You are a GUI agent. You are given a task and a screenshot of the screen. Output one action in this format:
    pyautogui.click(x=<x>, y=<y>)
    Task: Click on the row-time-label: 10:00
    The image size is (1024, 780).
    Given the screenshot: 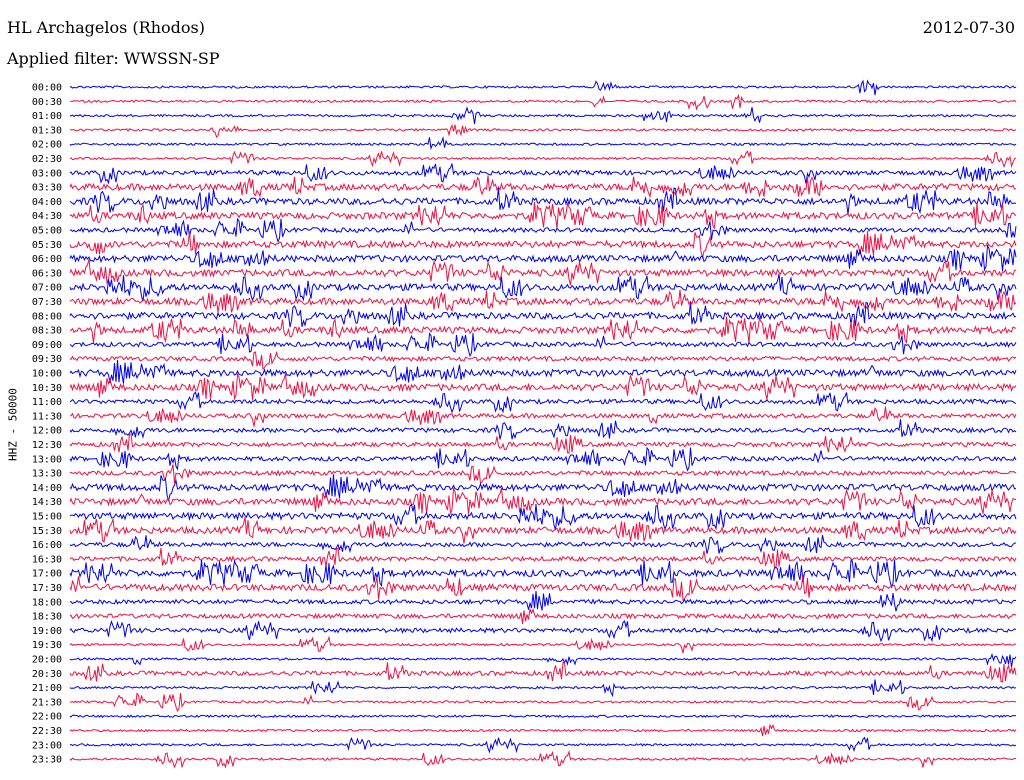 What is the action you would take?
    pyautogui.click(x=47, y=374)
    